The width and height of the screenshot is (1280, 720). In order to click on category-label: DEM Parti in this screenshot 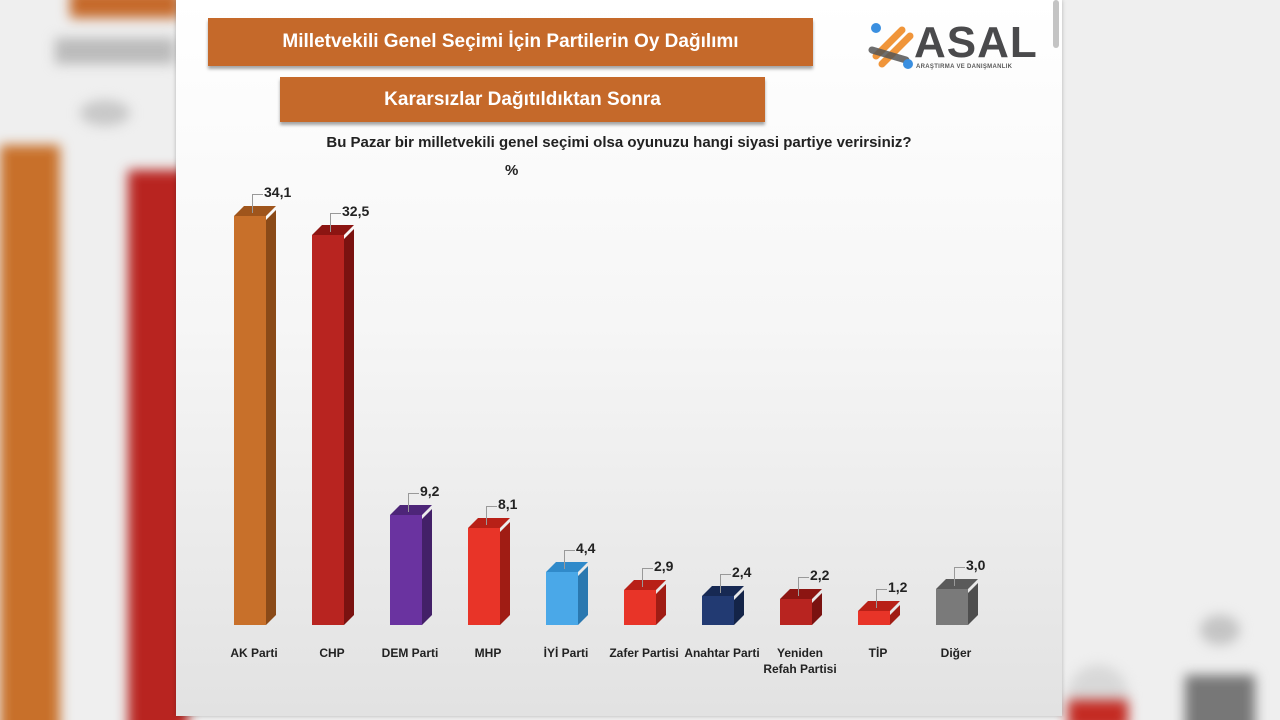, I will do `click(410, 653)`.